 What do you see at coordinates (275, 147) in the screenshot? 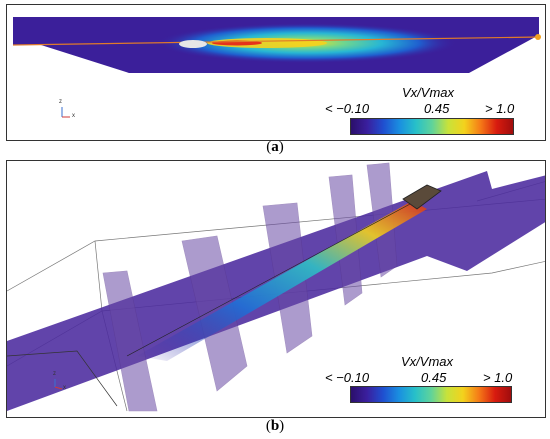
I see `caption-a: (a)` at bounding box center [275, 147].